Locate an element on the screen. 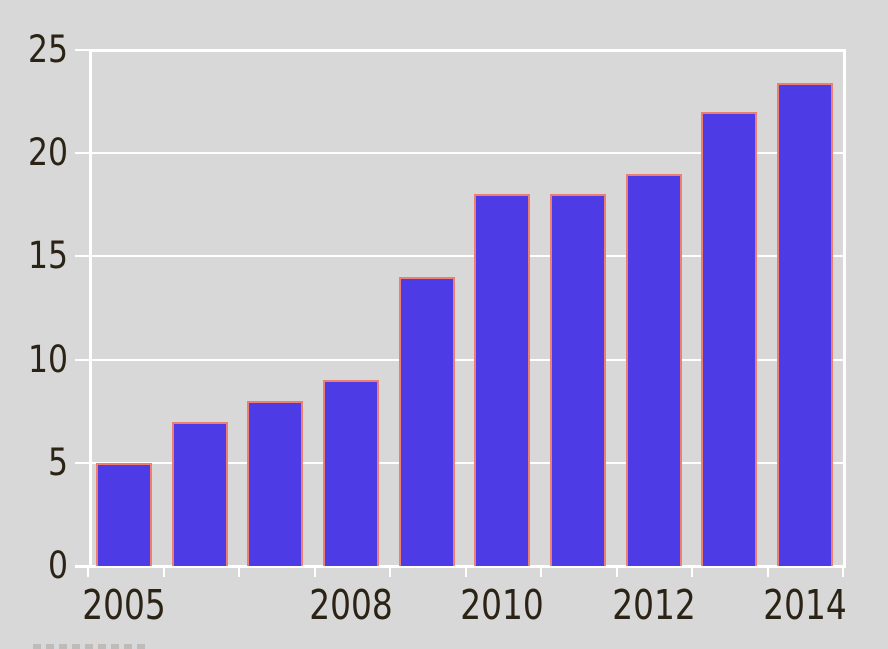 The image size is (888, 649). bar-2010 is located at coordinates (502, 380).